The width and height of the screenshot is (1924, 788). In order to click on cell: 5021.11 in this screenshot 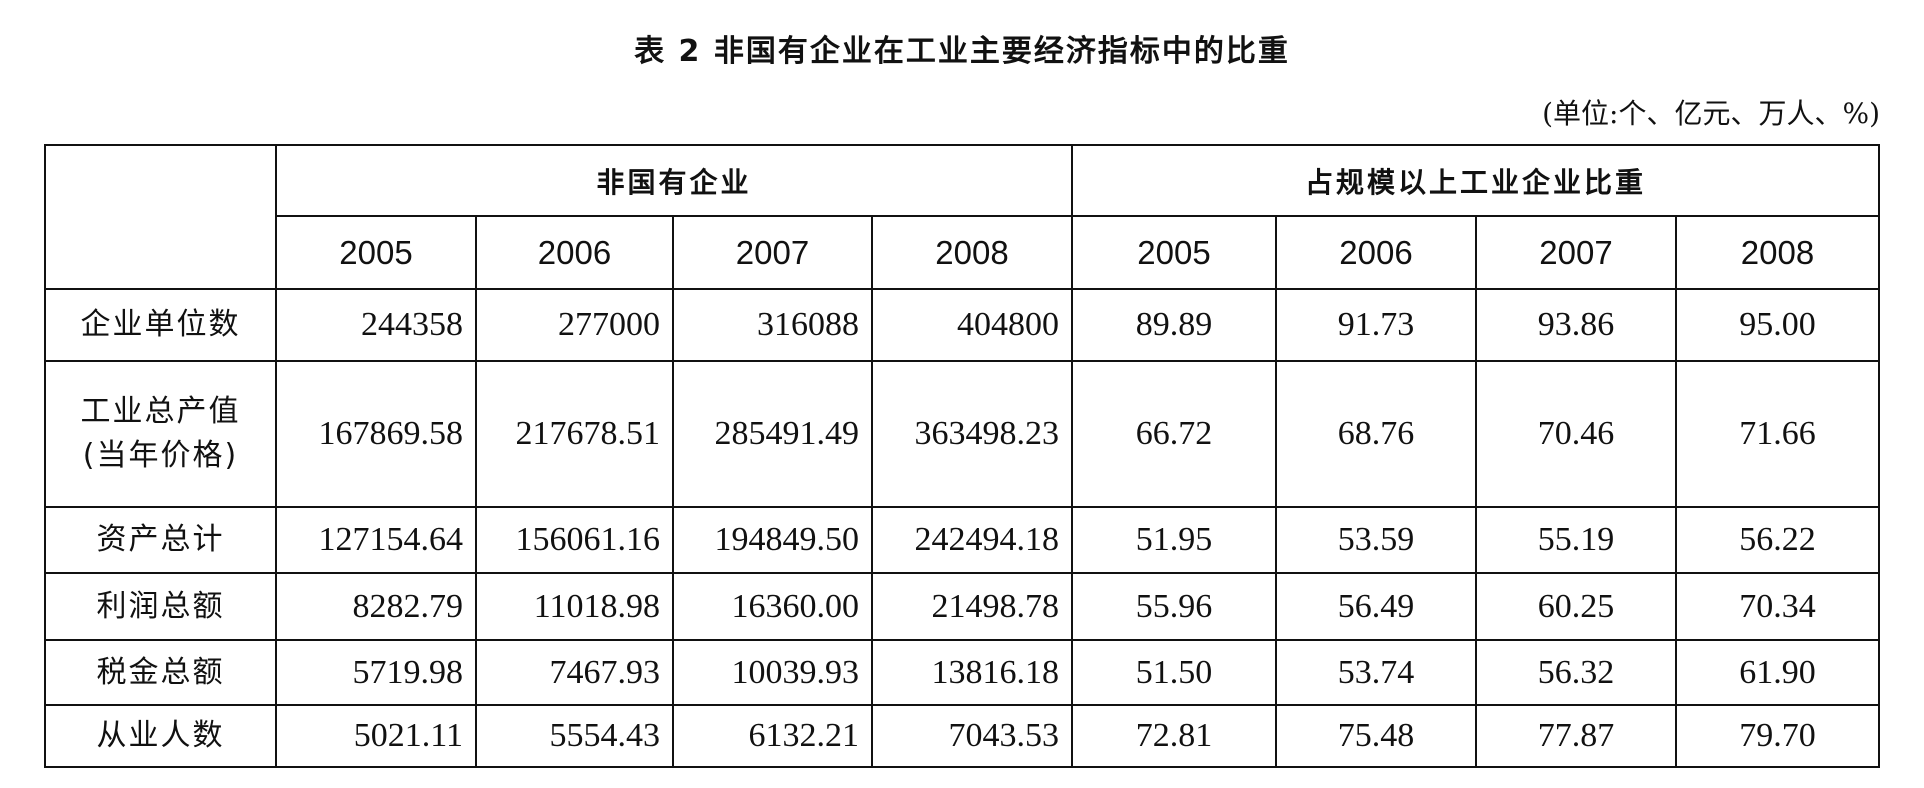, I will do `click(376, 736)`.